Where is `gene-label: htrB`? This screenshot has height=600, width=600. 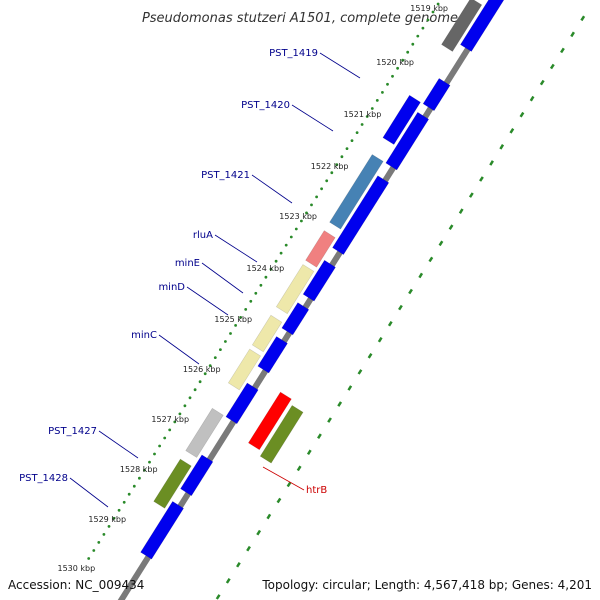
gene-label: htrB is located at coordinates (316, 490).